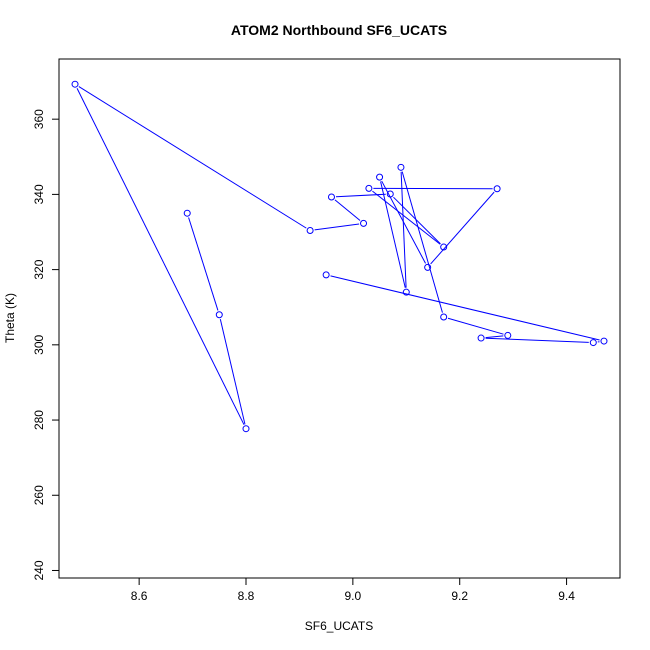 The height and width of the screenshot is (650, 650). Describe the element at coordinates (39, 344) in the screenshot. I see `y-tick-label: 300` at that location.